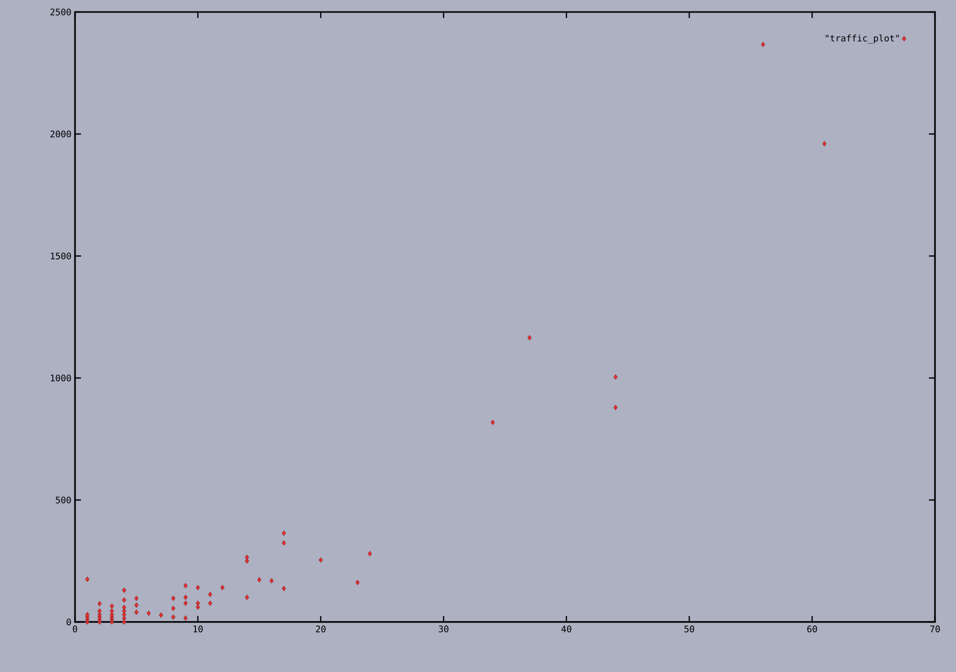 The width and height of the screenshot is (956, 672). What do you see at coordinates (812, 629) in the screenshot?
I see `x-tick-label: 60` at bounding box center [812, 629].